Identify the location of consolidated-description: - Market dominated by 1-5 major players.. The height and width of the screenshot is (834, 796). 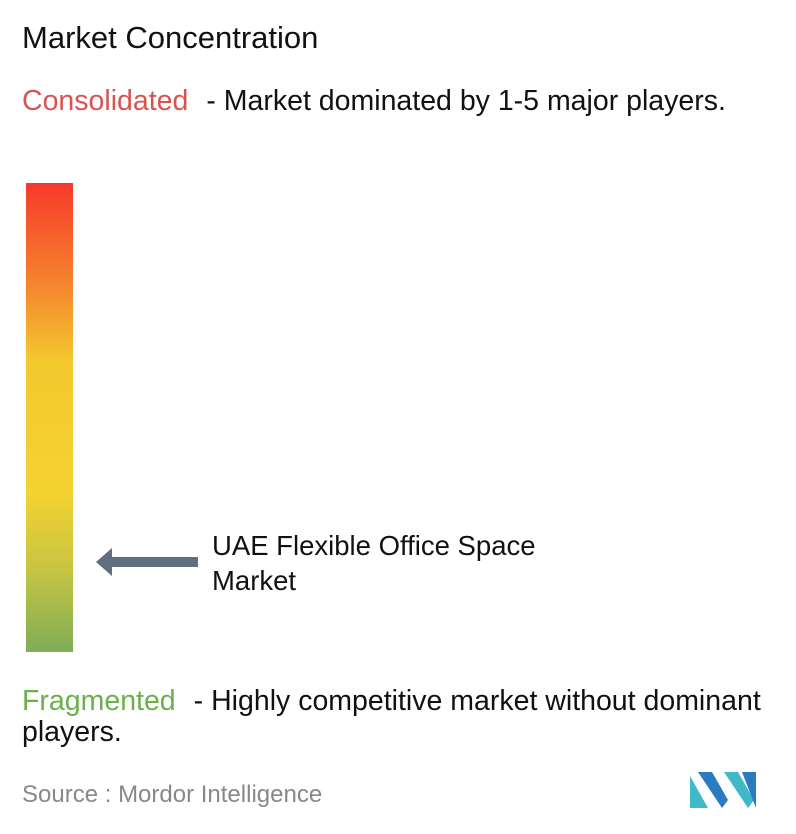
(466, 101).